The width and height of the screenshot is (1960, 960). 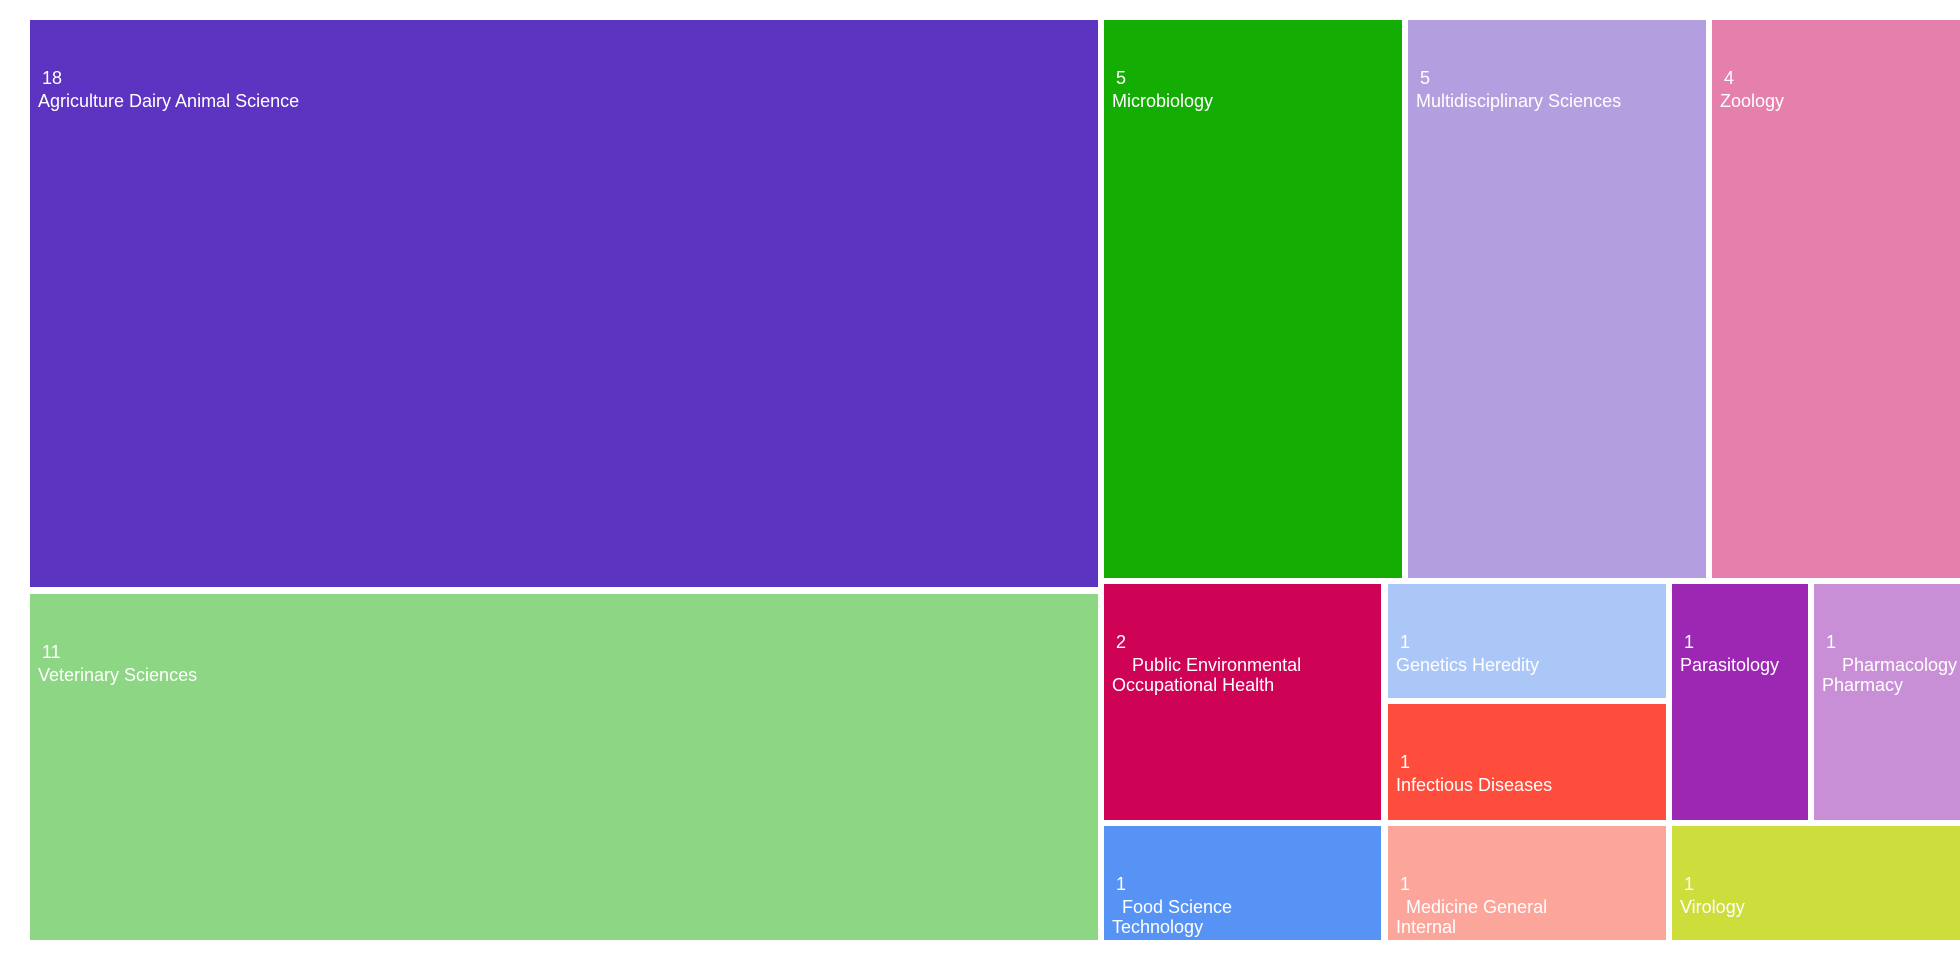 I want to click on tile-label: Infectious Diseases, so click(x=1474, y=785).